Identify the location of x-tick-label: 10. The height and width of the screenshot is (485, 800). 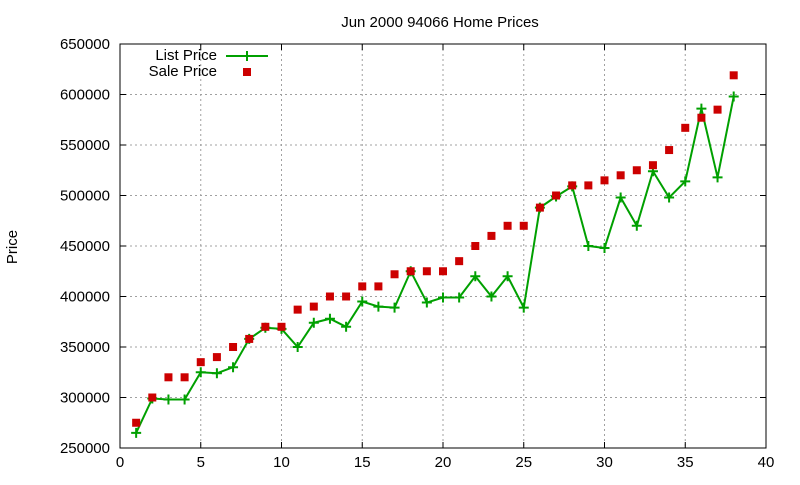
(281, 462).